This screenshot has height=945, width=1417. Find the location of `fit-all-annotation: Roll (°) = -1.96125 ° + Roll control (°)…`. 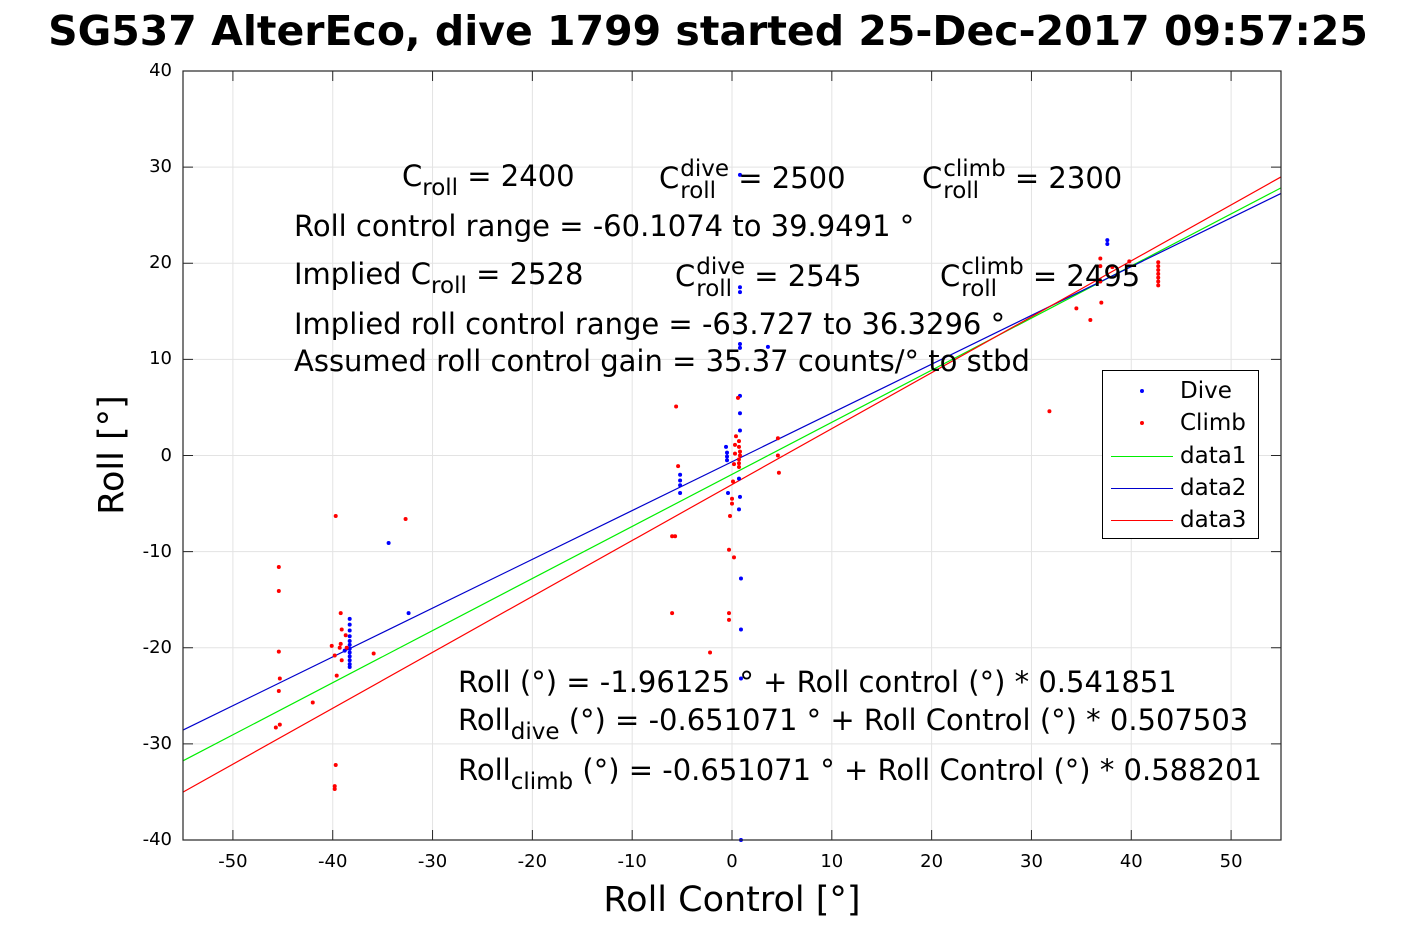

fit-all-annotation: Roll (°) = -1.96125 ° + Roll control (°)… is located at coordinates (817, 682).